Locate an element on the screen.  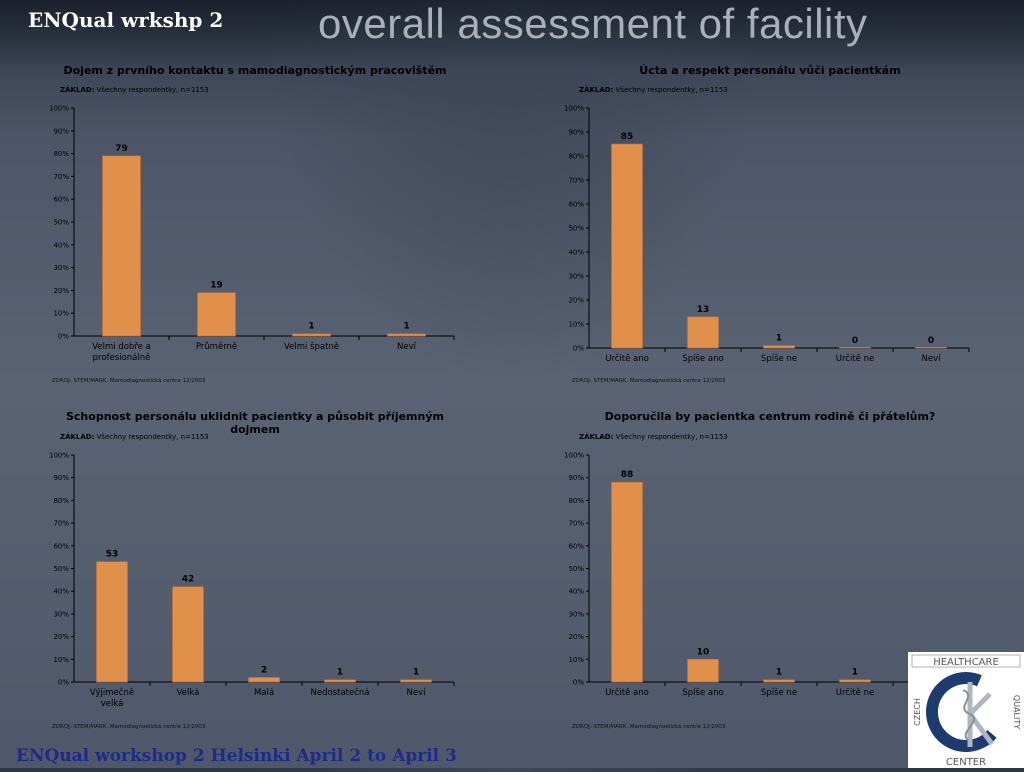
chart-2-title: Úcta a respekt personálu vůči pacientkám is located at coordinates (770, 70).